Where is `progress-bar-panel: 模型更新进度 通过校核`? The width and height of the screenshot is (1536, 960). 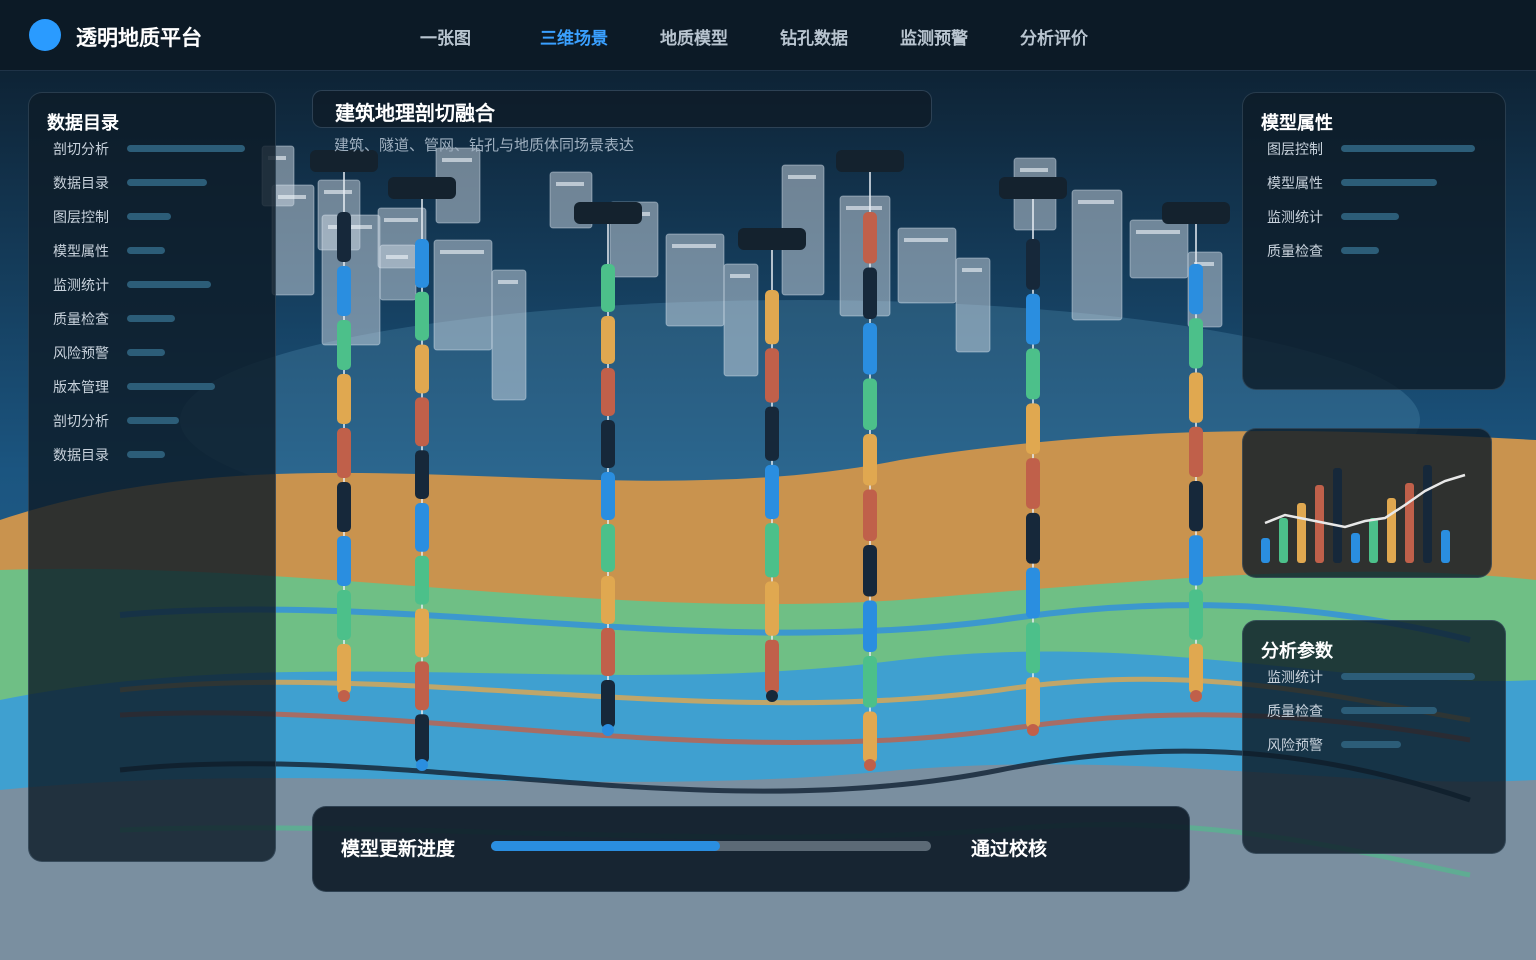 progress-bar-panel: 模型更新进度 通过校核 is located at coordinates (751, 849).